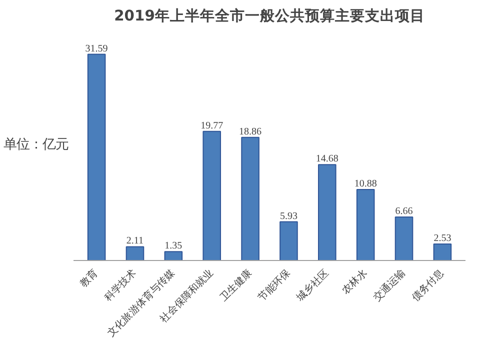  What do you see at coordinates (389, 285) in the screenshot?
I see `x-tick-label: 交通运输` at bounding box center [389, 285].